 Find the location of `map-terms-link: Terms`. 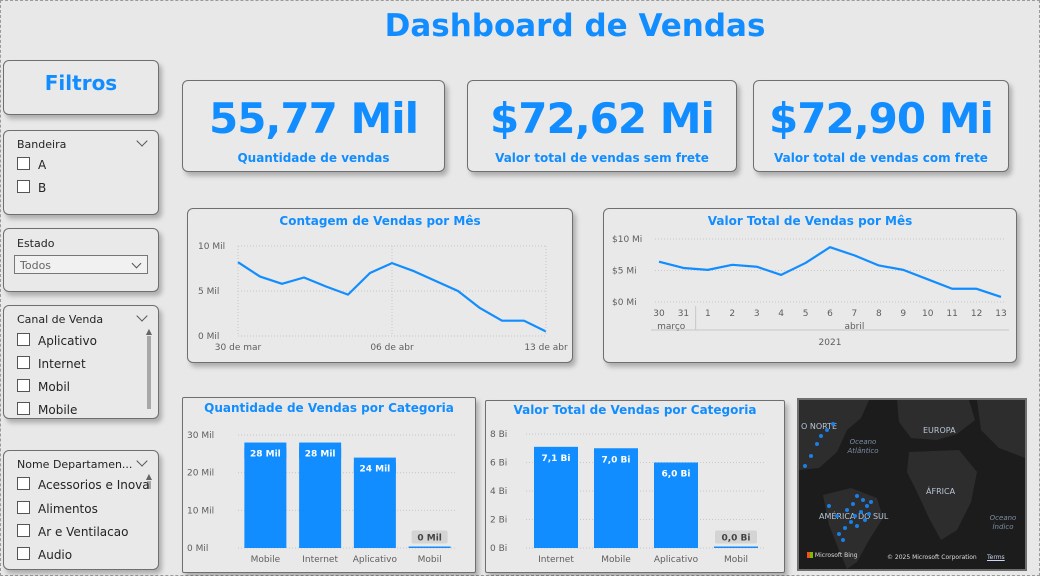

map-terms-link: Terms is located at coordinates (996, 557).